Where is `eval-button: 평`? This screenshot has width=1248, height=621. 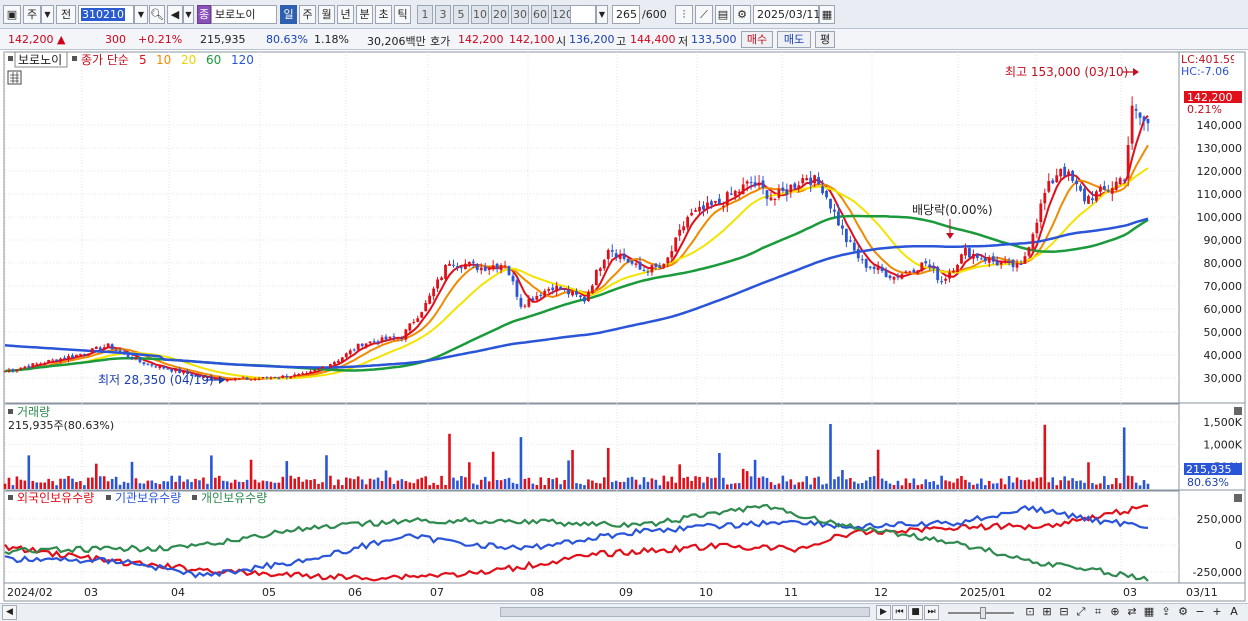 eval-button: 평 is located at coordinates (825, 39).